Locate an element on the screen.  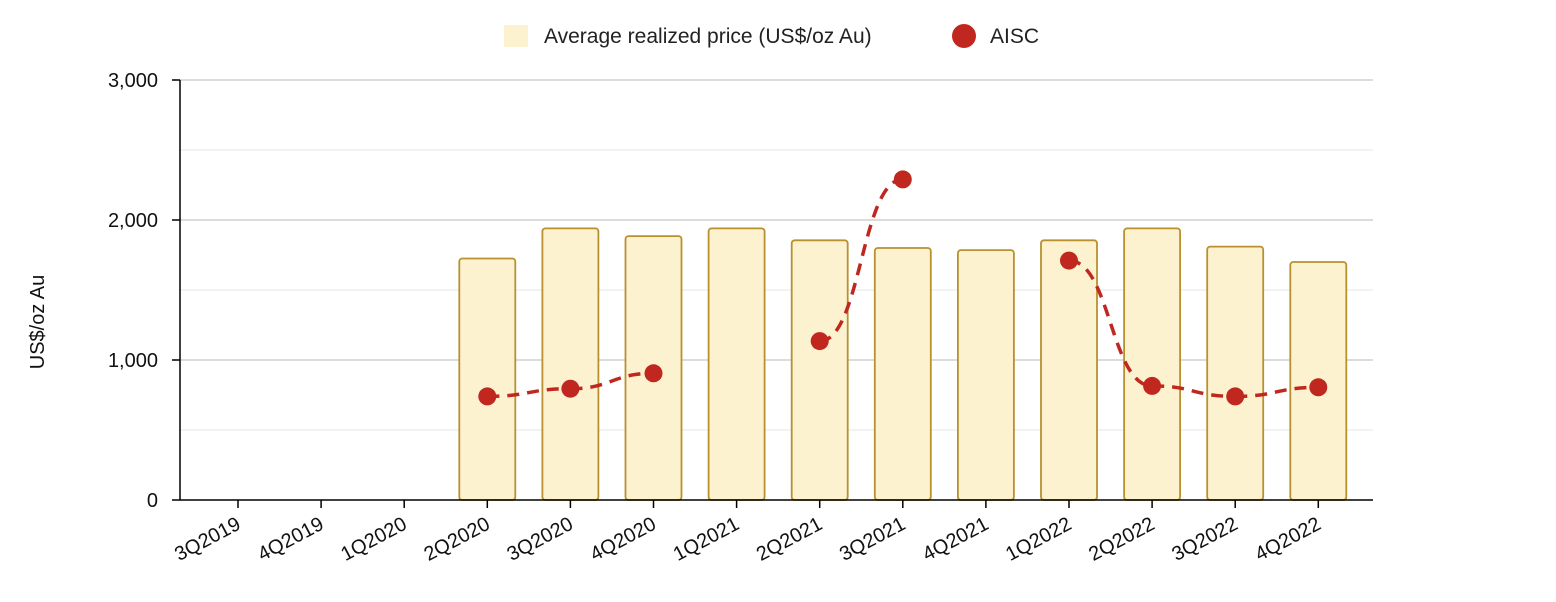
x-tick-label: 1Q2022 is located at coordinates (1038, 539).